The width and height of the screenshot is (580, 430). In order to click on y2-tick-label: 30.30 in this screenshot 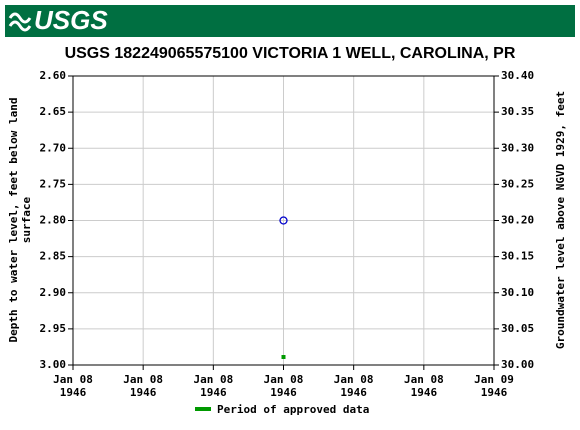, I will do `click(517, 147)`.